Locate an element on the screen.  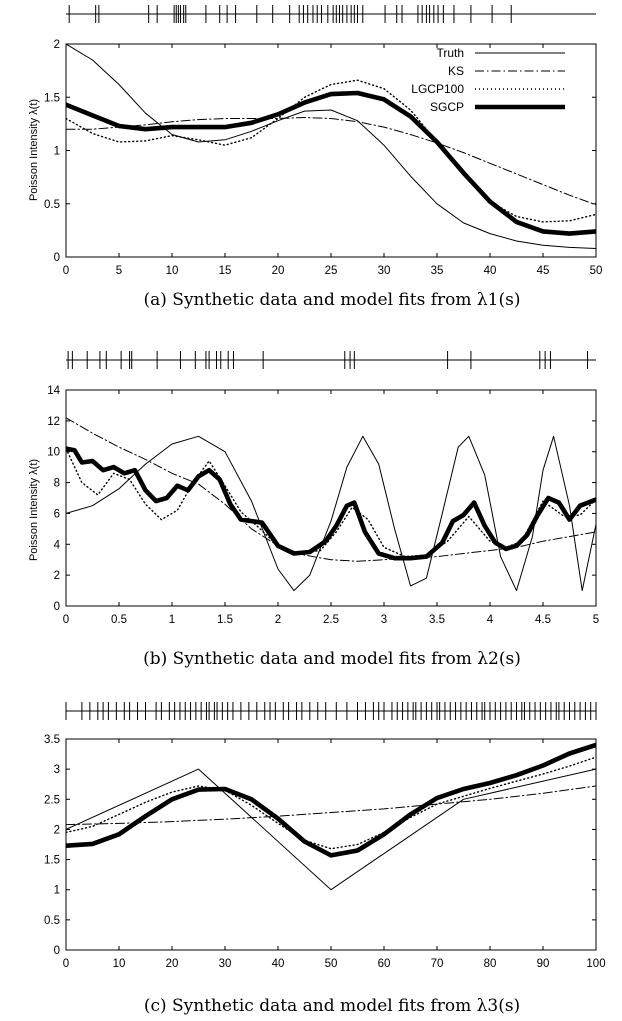
x-tick-label: 70 is located at coordinates (437, 964).